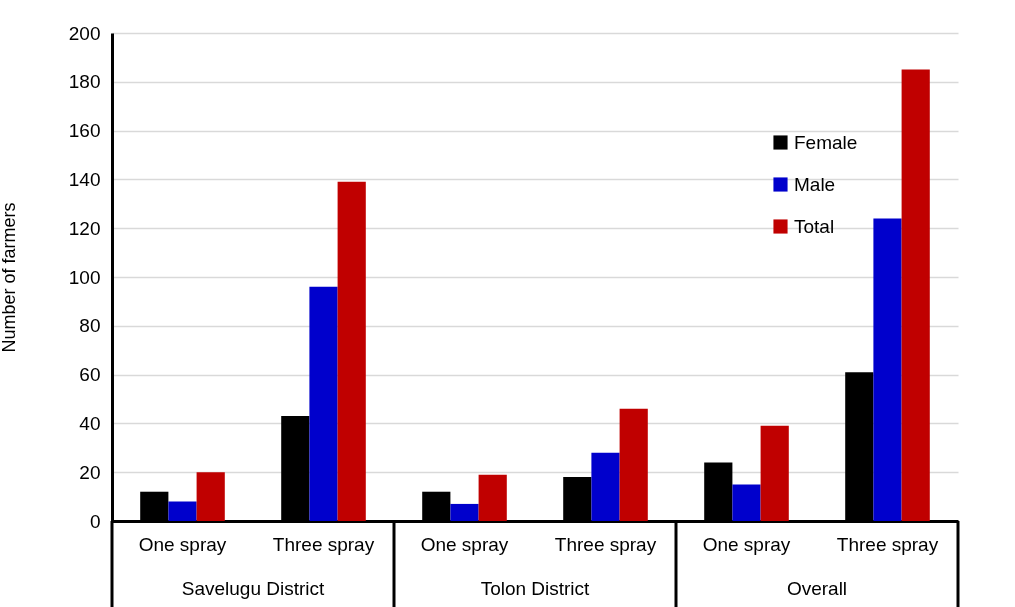 The width and height of the screenshot is (1015, 607). Describe the element at coordinates (826, 142) in the screenshot. I see `legend-label: Female` at that location.